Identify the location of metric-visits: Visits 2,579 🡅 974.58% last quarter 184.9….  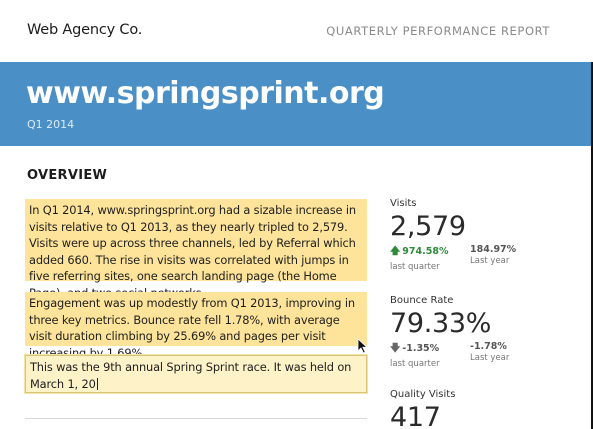
(490, 235).